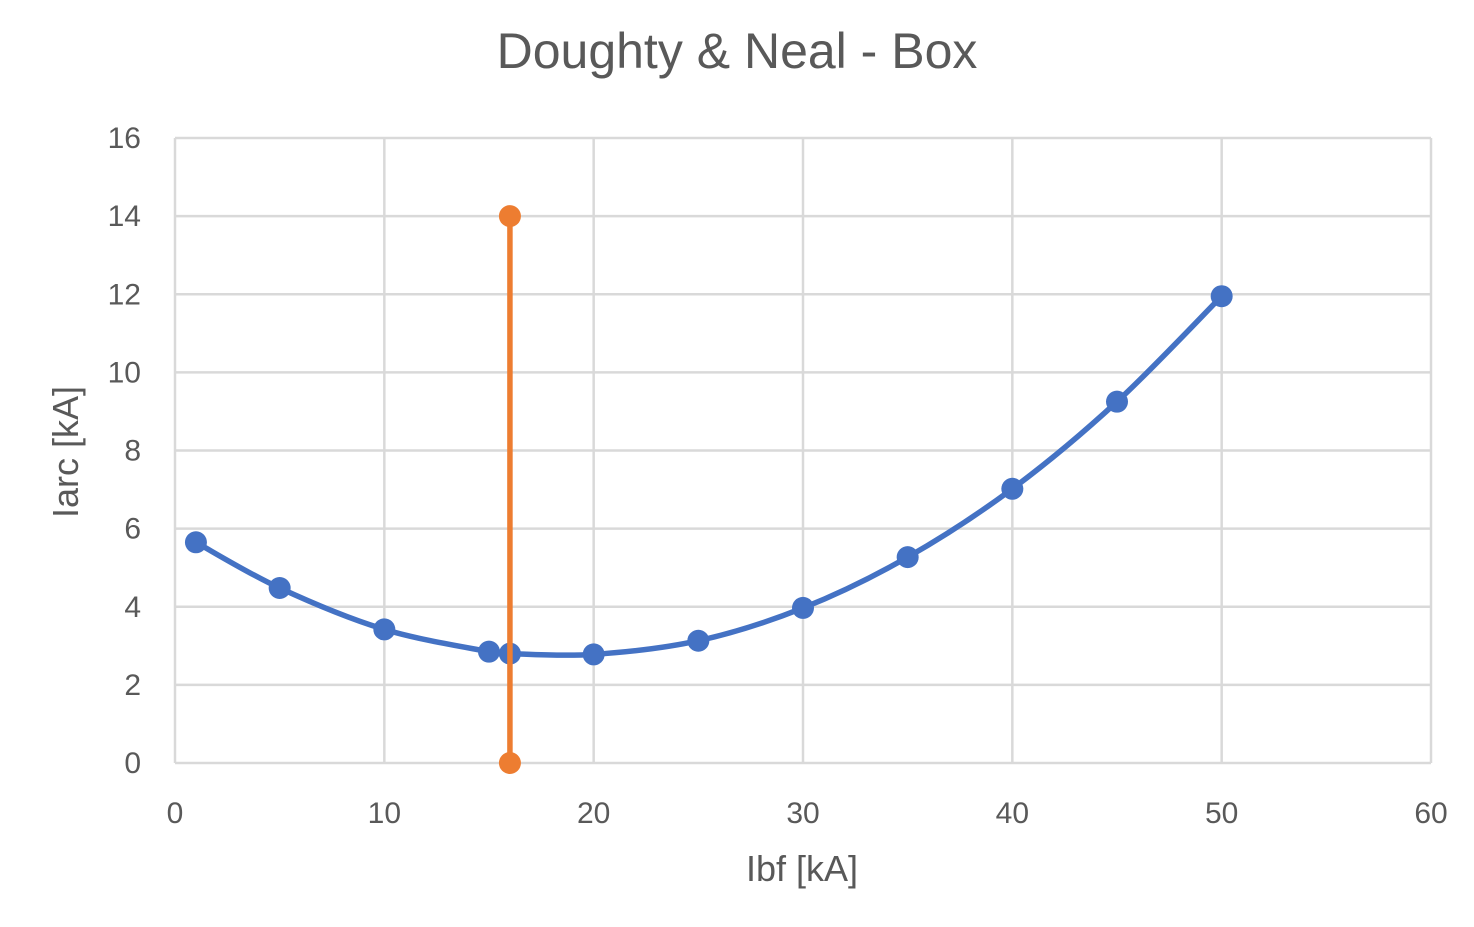  I want to click on y-tick-label: 10, so click(124, 372).